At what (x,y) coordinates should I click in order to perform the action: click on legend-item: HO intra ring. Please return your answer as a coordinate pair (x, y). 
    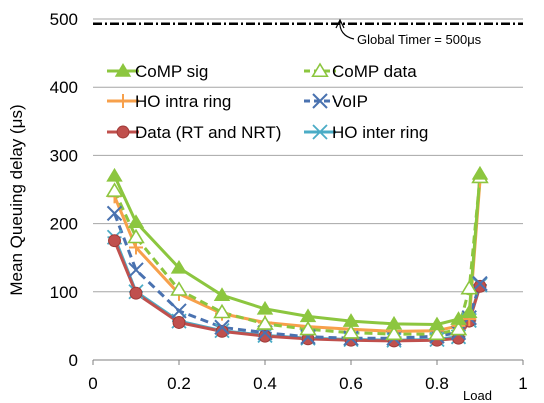
    Looking at the image, I should click on (169, 101).